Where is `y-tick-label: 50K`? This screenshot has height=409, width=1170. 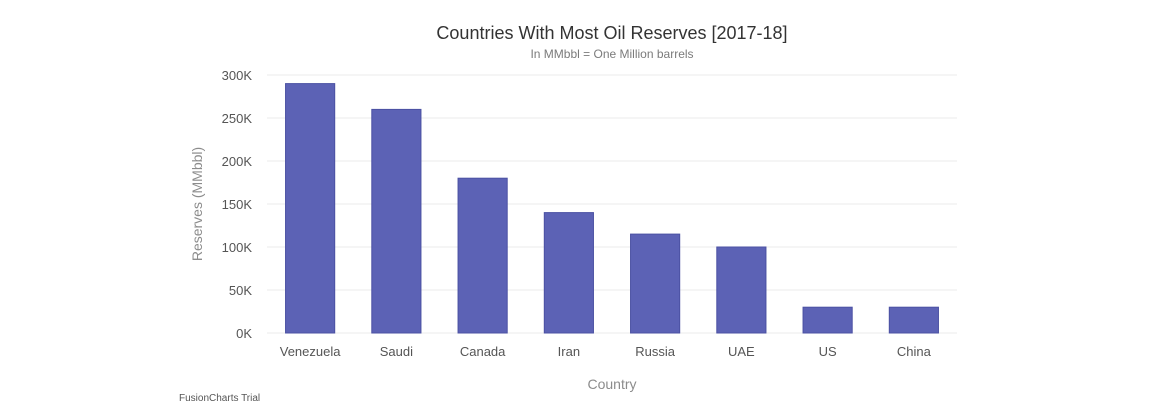 y-tick-label: 50K is located at coordinates (240, 290).